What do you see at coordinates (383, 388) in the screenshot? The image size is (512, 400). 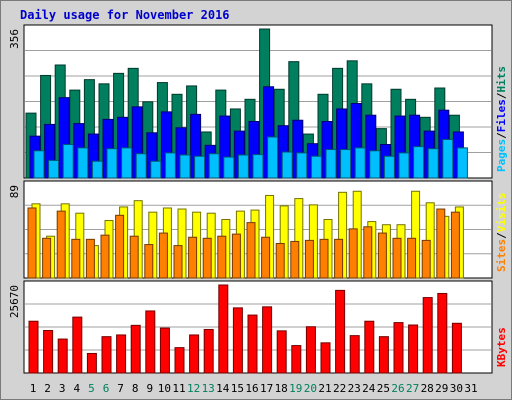 I see `x-tick-day-25: 25` at bounding box center [383, 388].